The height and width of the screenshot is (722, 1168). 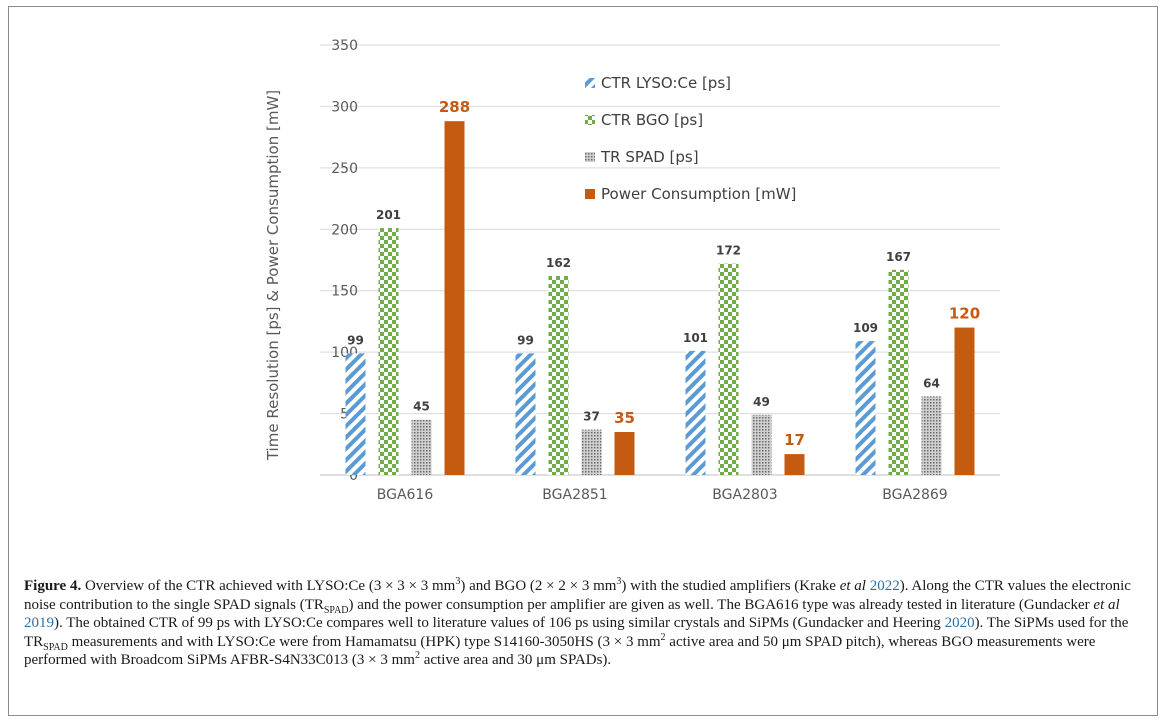 I want to click on caption-segment: 2019, so click(x=39, y=623).